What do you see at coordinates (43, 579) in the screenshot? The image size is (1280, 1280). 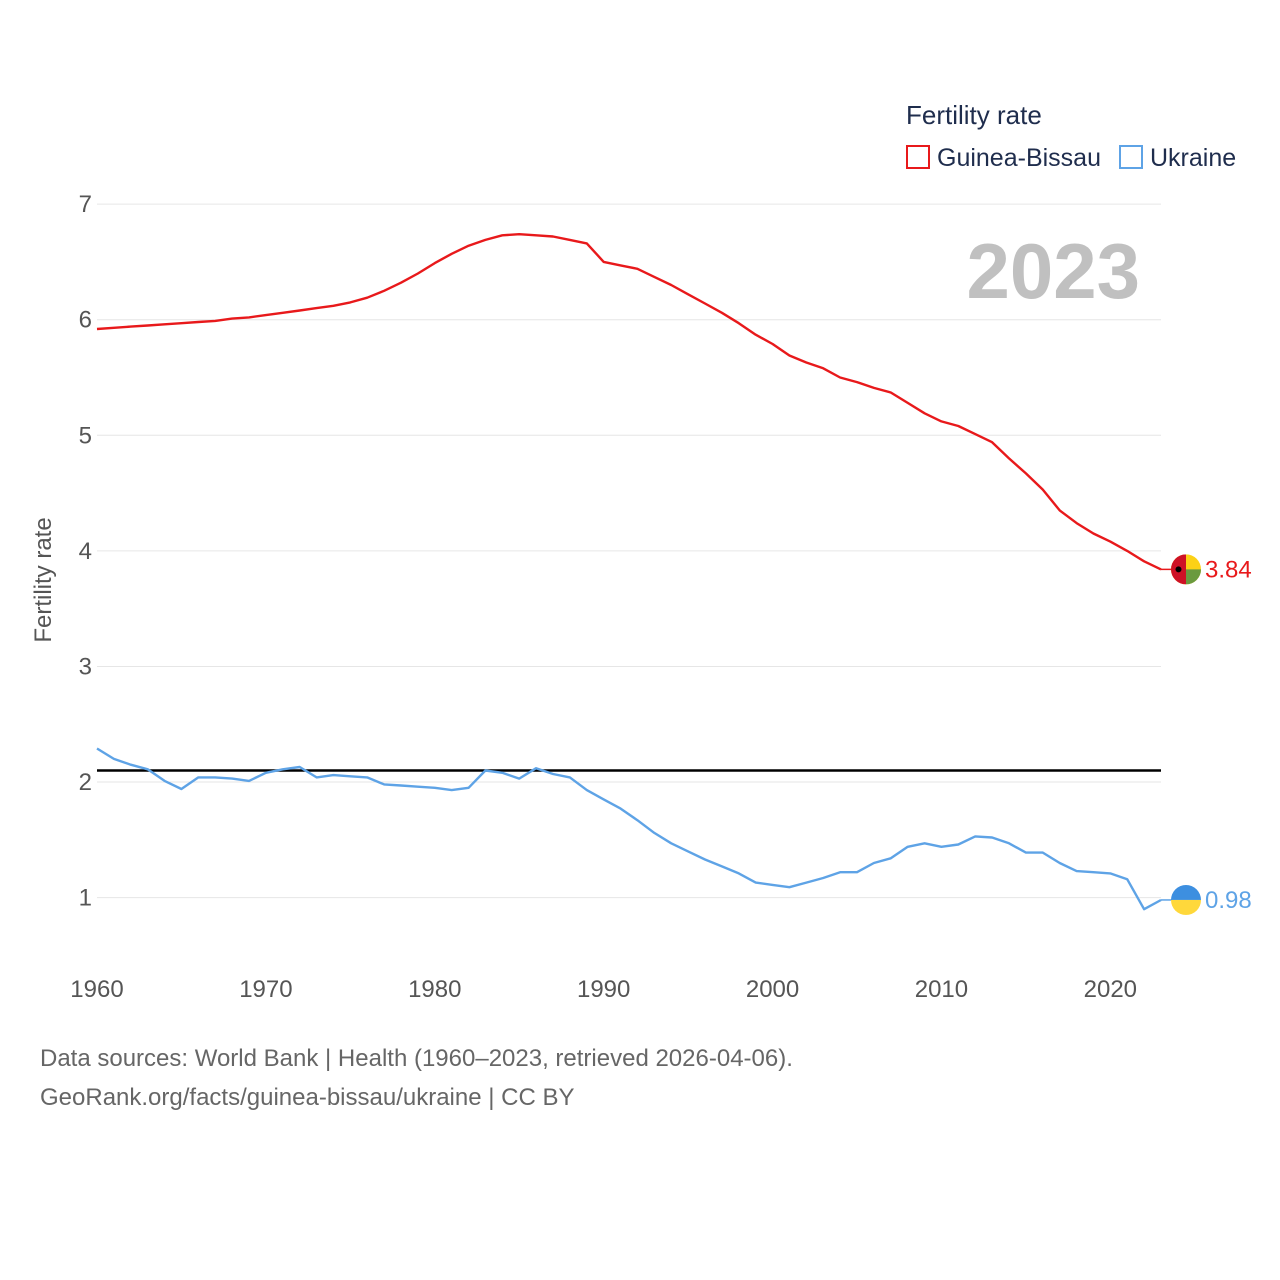 I see `y-axis-title: Fertility rate` at bounding box center [43, 579].